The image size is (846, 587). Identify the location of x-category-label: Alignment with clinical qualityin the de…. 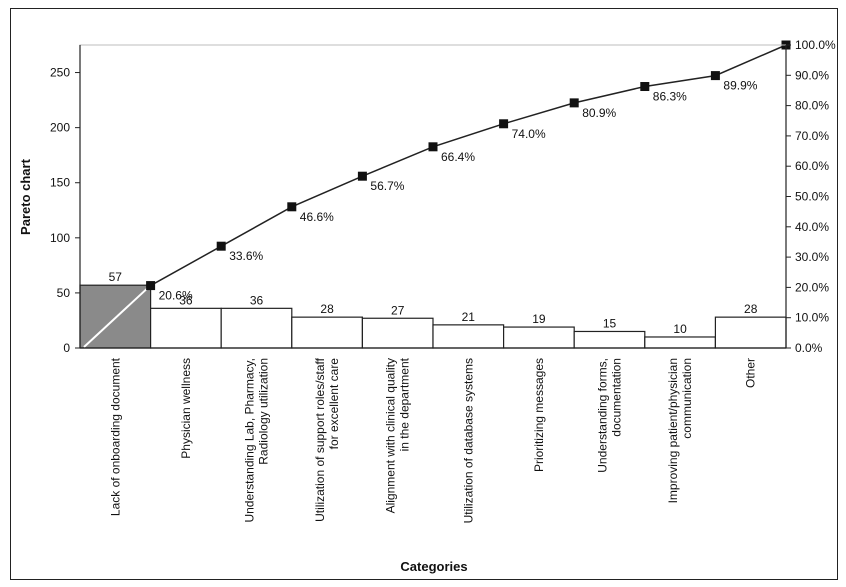
(398, 435).